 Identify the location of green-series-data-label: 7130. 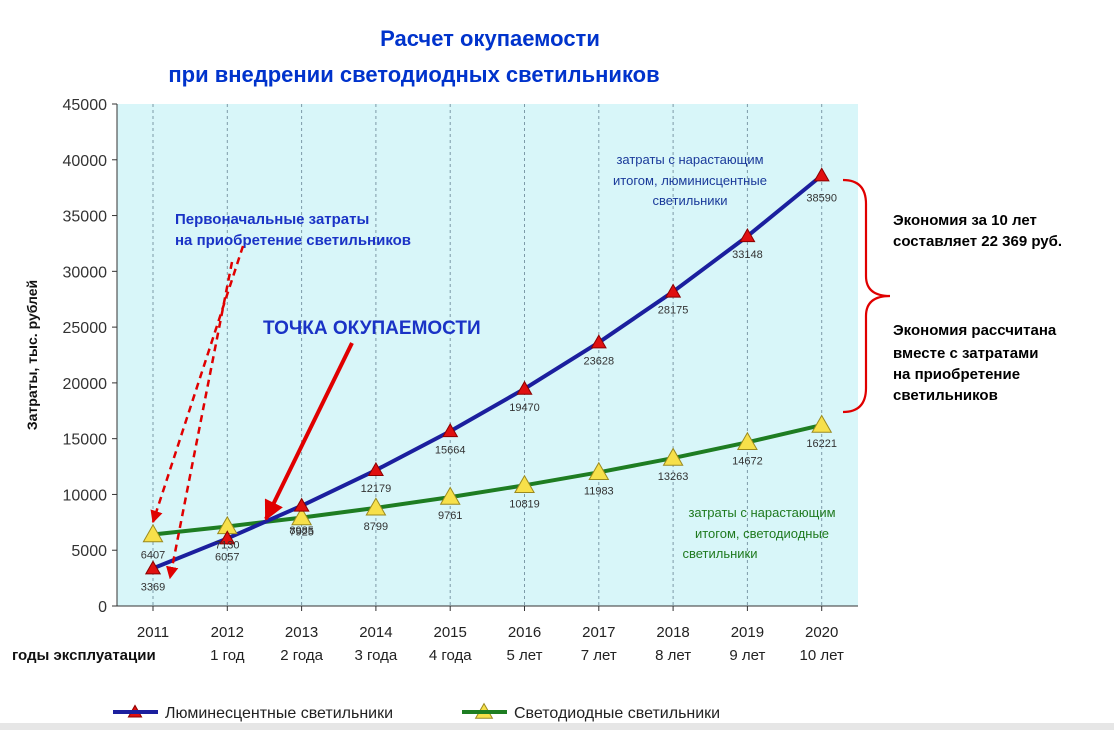
(227, 545).